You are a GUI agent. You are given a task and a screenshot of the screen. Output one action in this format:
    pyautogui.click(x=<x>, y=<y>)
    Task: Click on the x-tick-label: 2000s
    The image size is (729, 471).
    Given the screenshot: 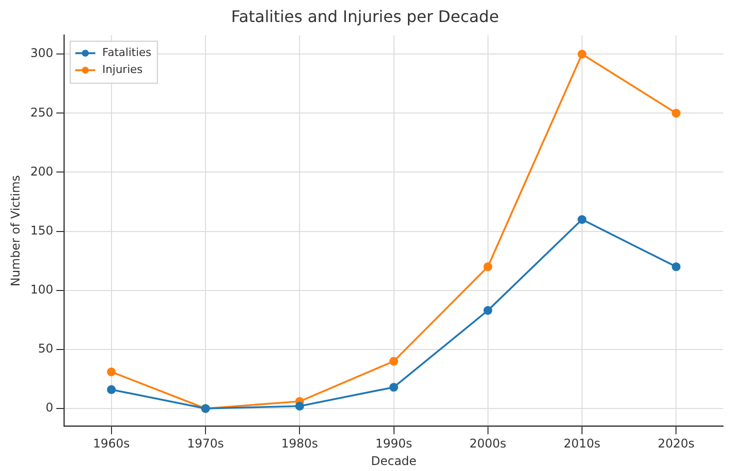 What is the action you would take?
    pyautogui.click(x=487, y=443)
    